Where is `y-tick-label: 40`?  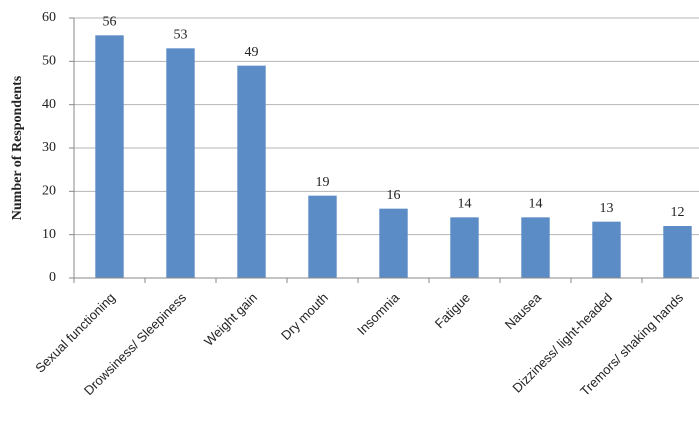
y-tick-label: 40 is located at coordinates (49, 104).